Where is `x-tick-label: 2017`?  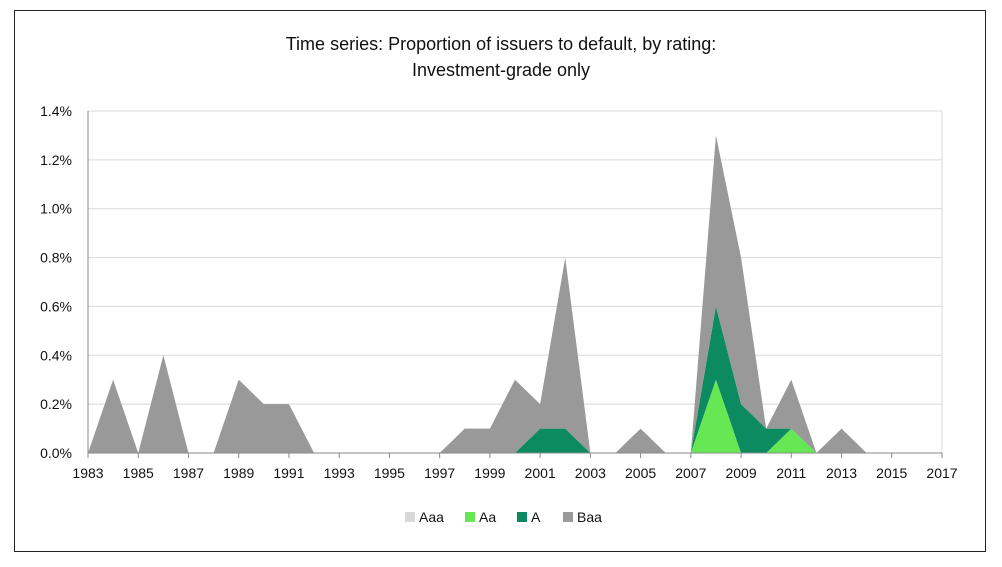
x-tick-label: 2017 is located at coordinates (941, 473).